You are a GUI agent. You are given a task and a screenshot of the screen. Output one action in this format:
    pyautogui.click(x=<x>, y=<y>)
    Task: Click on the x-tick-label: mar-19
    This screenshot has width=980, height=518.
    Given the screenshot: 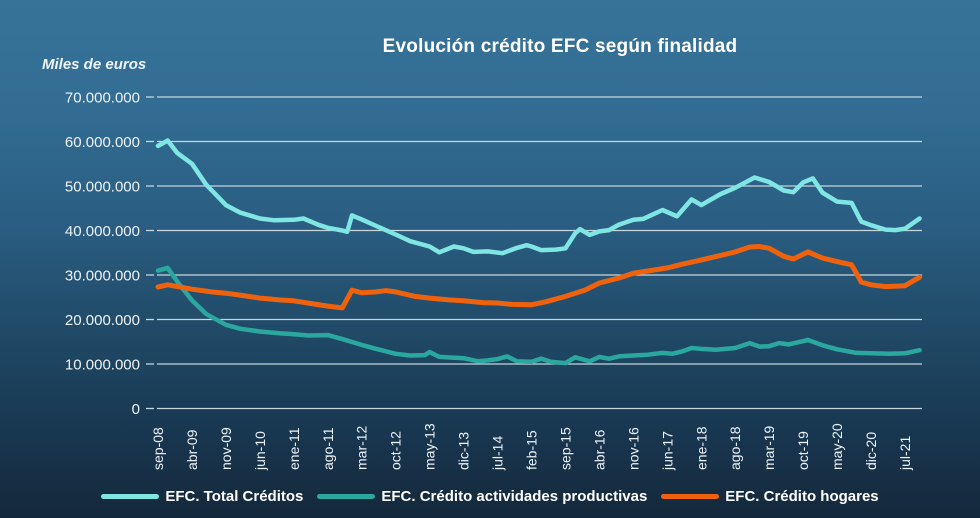 What is the action you would take?
    pyautogui.click(x=769, y=447)
    